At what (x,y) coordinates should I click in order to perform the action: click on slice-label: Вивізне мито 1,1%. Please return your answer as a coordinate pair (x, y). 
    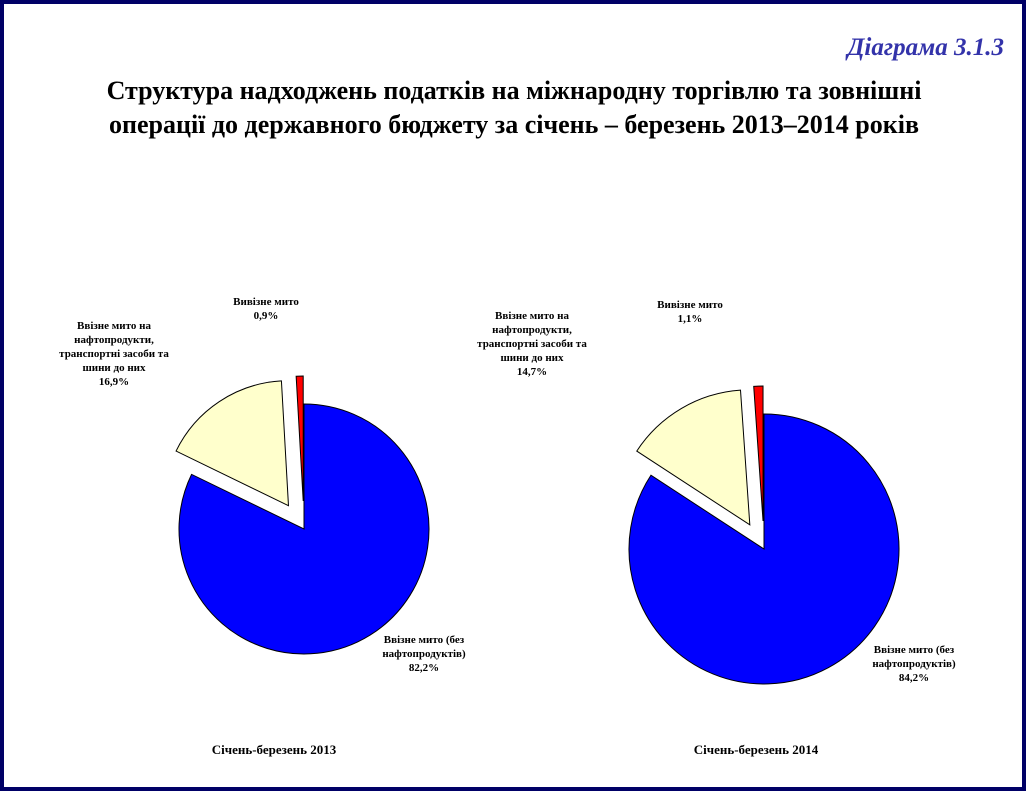
    Looking at the image, I should click on (690, 312).